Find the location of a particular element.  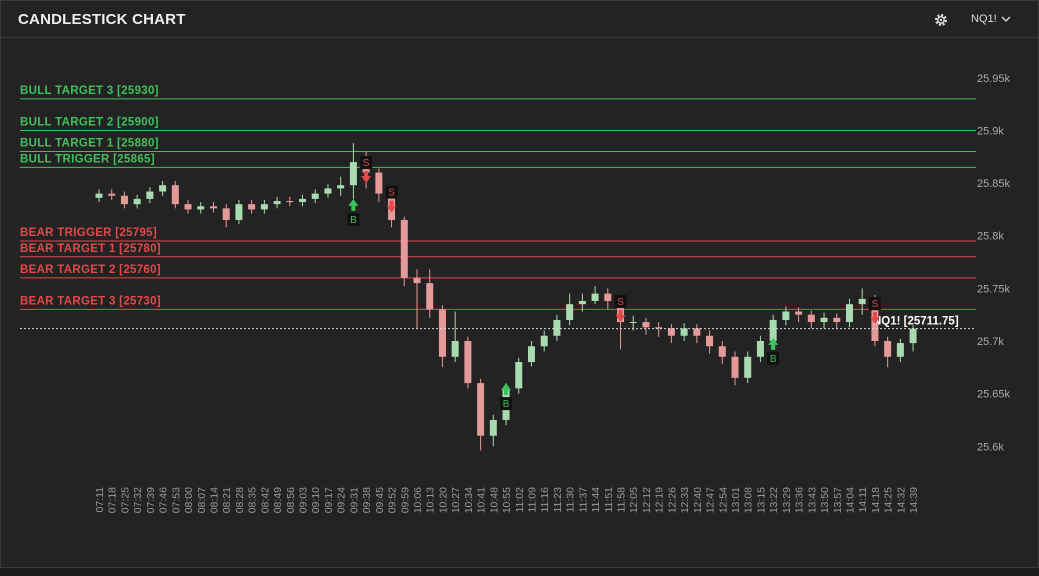

x-tick-label: 13:22 is located at coordinates (774, 500).